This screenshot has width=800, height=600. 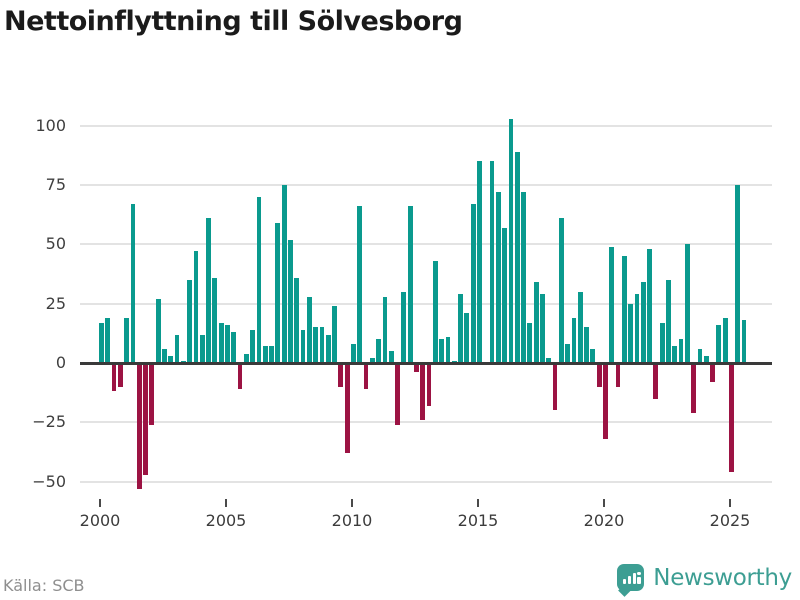 I want to click on zero-axis-line, so click(x=426, y=363).